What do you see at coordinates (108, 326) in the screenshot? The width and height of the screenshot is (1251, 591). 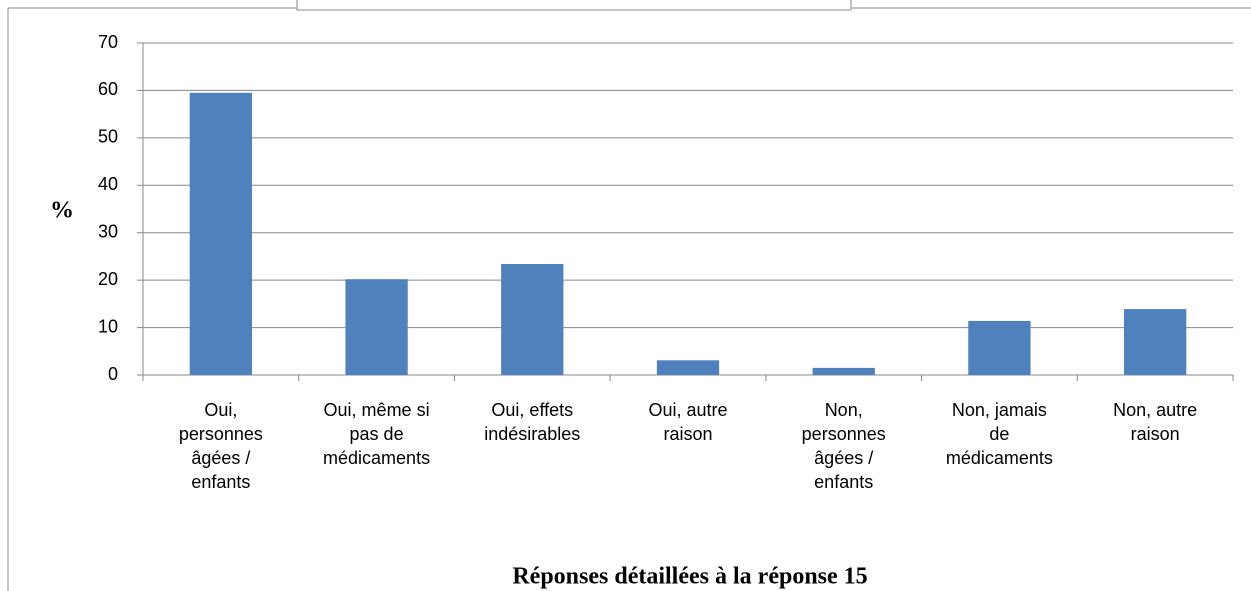 I see `y-tick-label: 10` at bounding box center [108, 326].